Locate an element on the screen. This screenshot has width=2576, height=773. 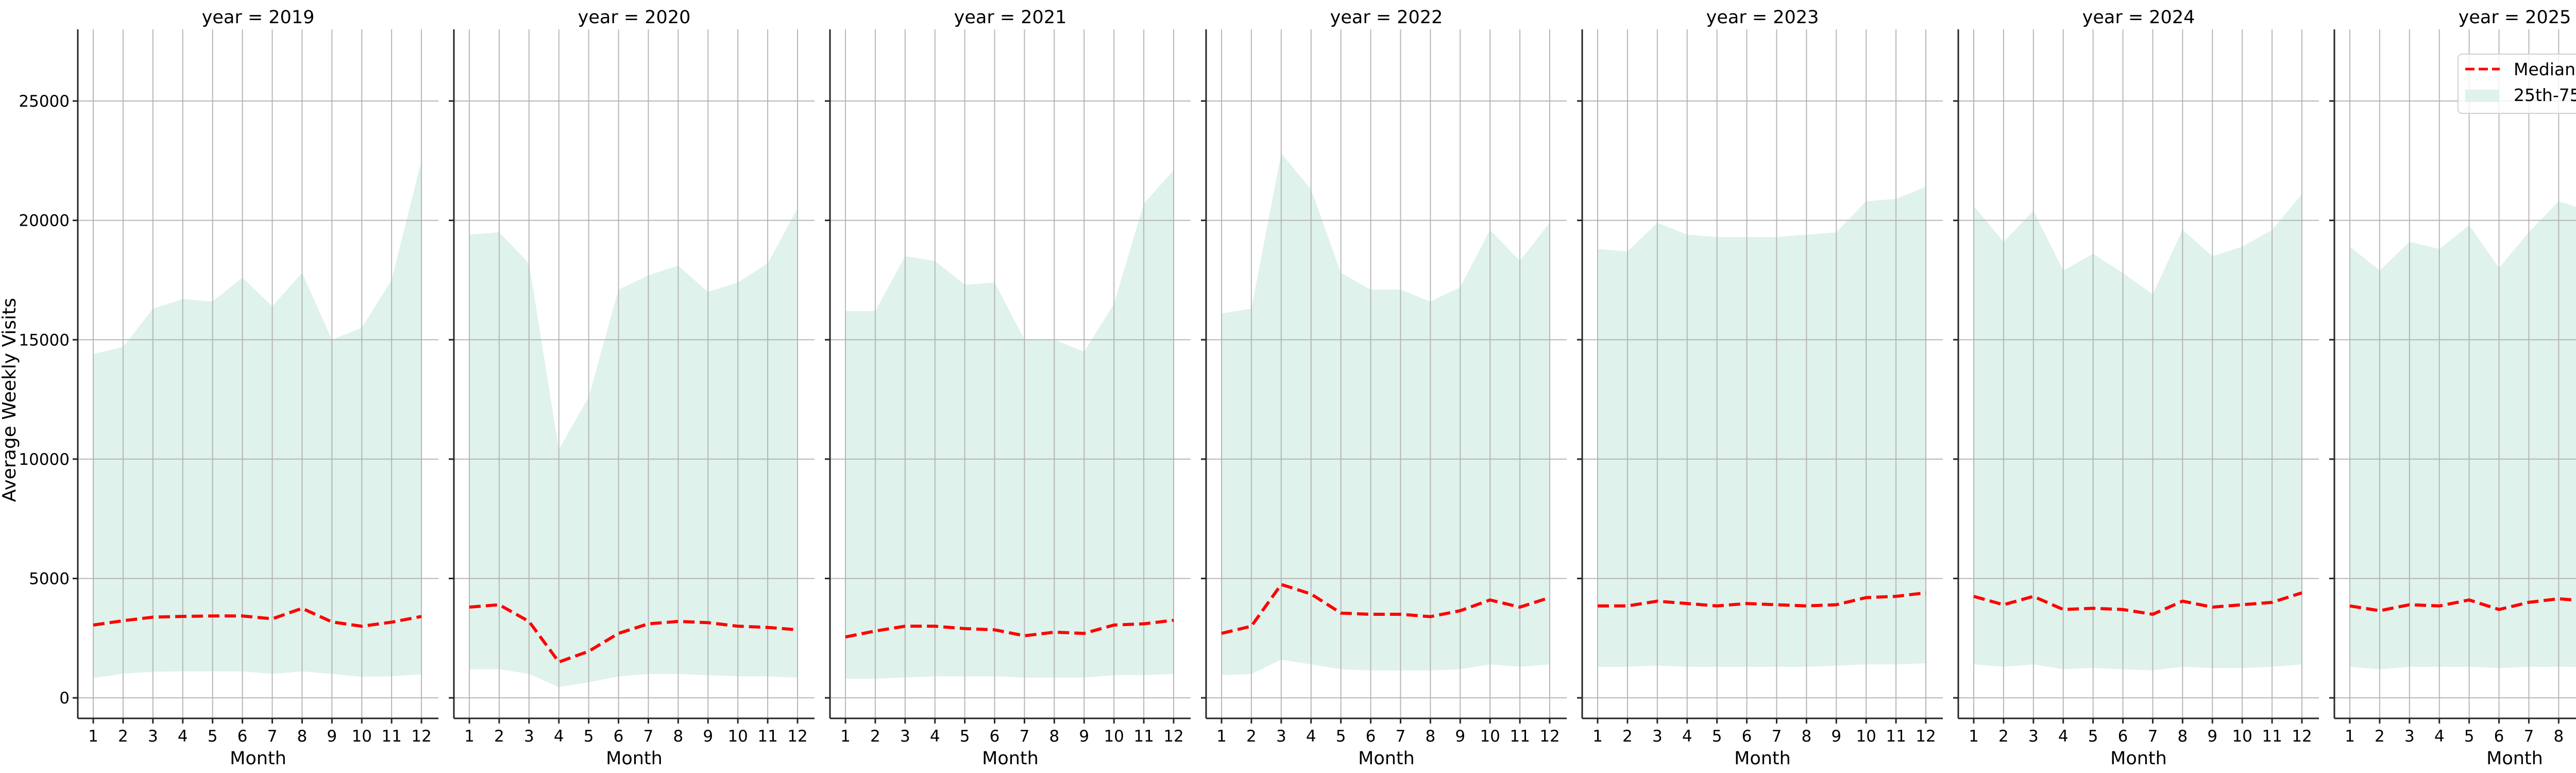
facet-title: year = 2021 is located at coordinates (1010, 17).